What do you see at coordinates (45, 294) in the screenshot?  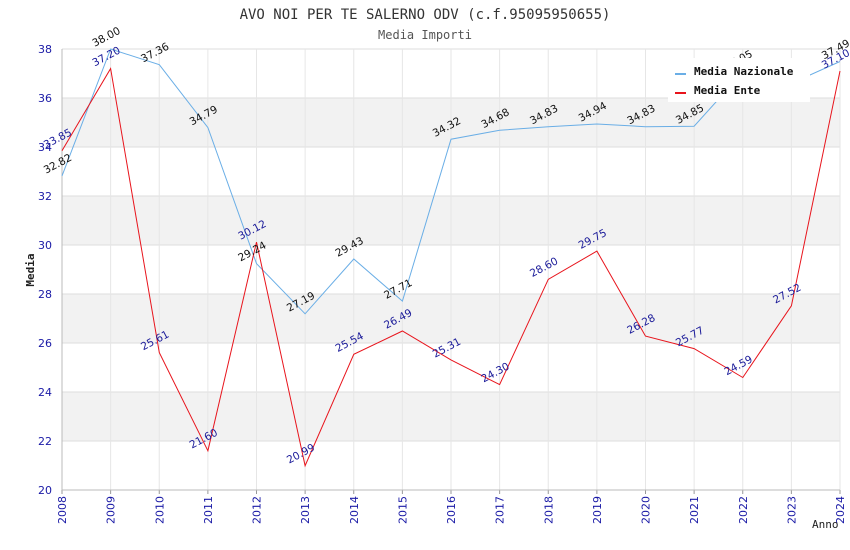 I see `y-tick-label: 28` at bounding box center [45, 294].